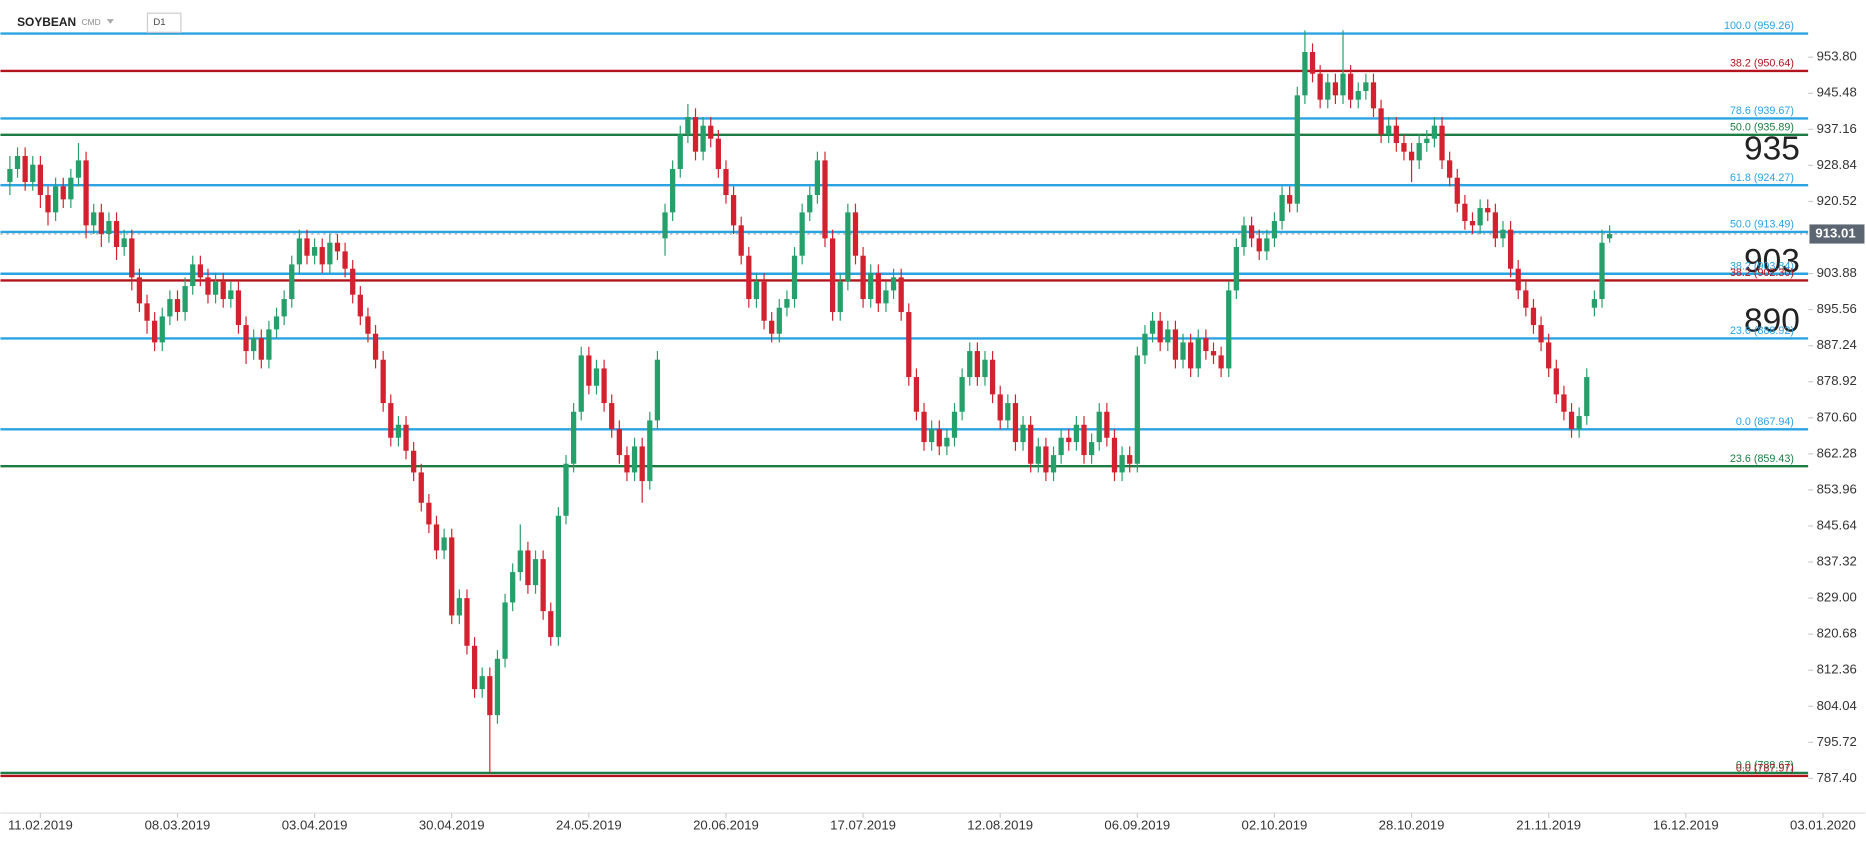 This screenshot has width=1866, height=842. I want to click on y-tick-label: 870.60, so click(1837, 416).